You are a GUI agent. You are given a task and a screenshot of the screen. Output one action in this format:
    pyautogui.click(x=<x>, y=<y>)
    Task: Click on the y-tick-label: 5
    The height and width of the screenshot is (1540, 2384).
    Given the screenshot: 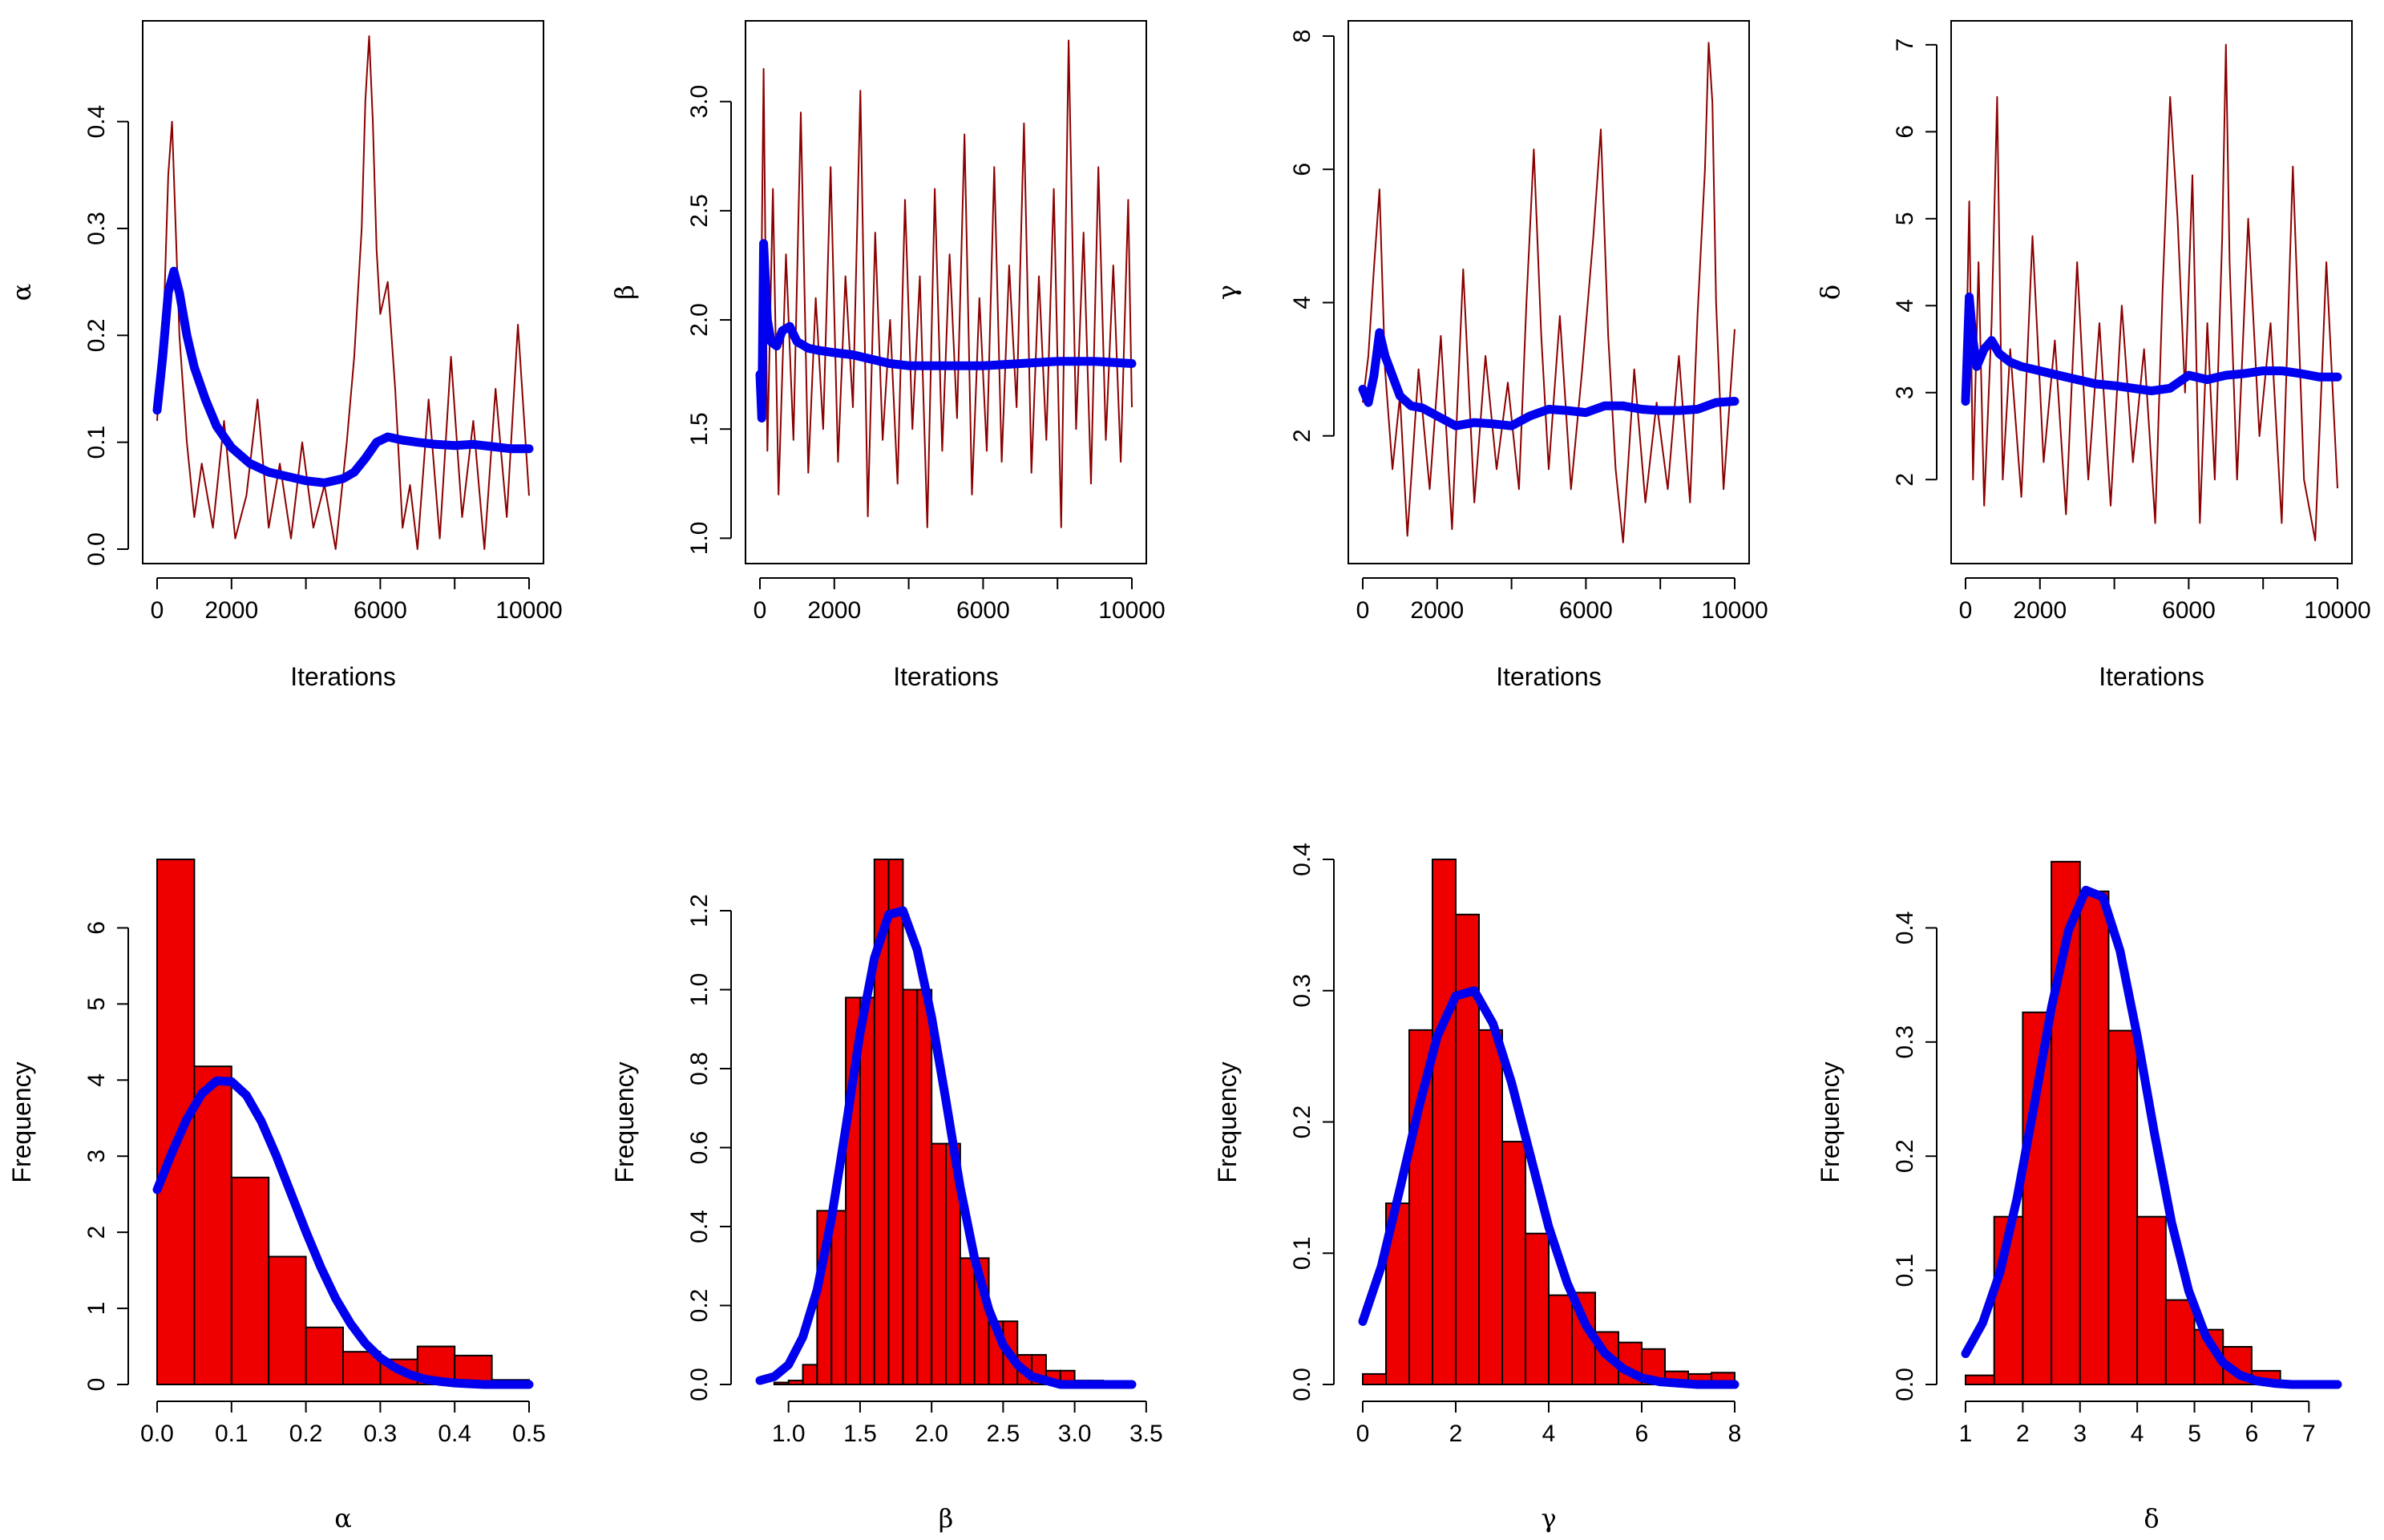 What is the action you would take?
    pyautogui.click(x=1905, y=219)
    